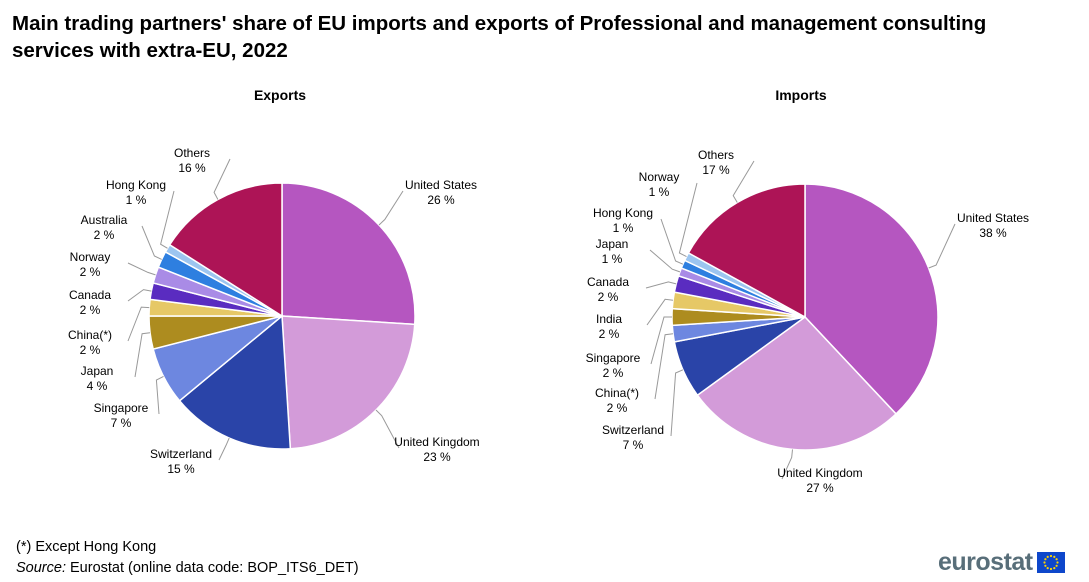 The width and height of the screenshot is (1089, 582). Describe the element at coordinates (391, 208) in the screenshot. I see `leader-exports-united-states` at that location.